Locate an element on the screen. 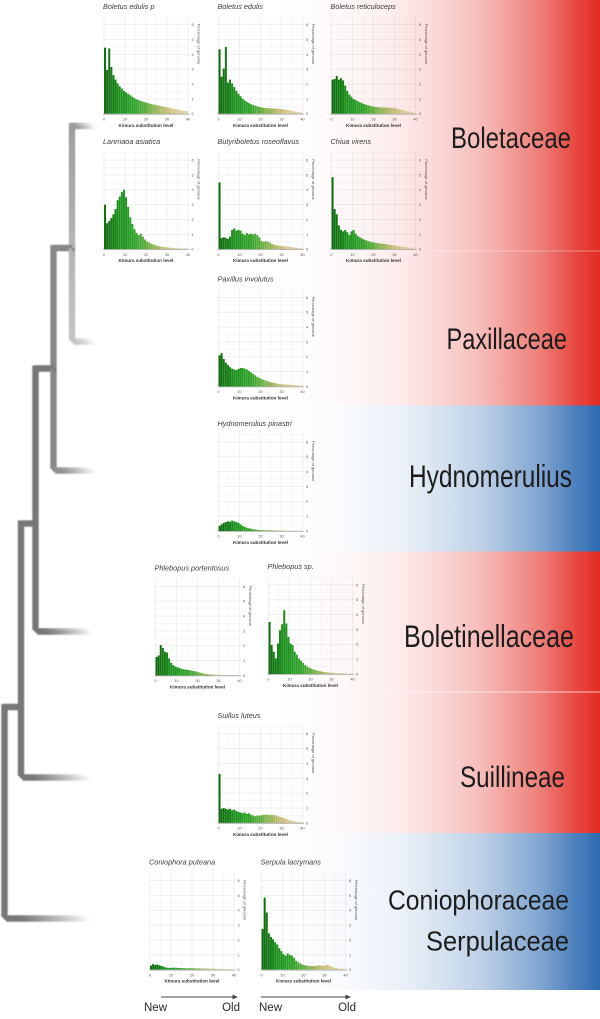 The image size is (600, 1019). svg-text: Coniophora puteana is located at coordinates (182, 862).